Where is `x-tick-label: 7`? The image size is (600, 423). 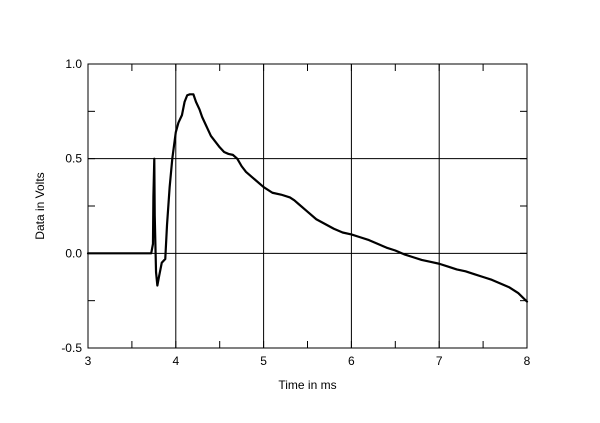
x-tick-label: 7 is located at coordinates (439, 361).